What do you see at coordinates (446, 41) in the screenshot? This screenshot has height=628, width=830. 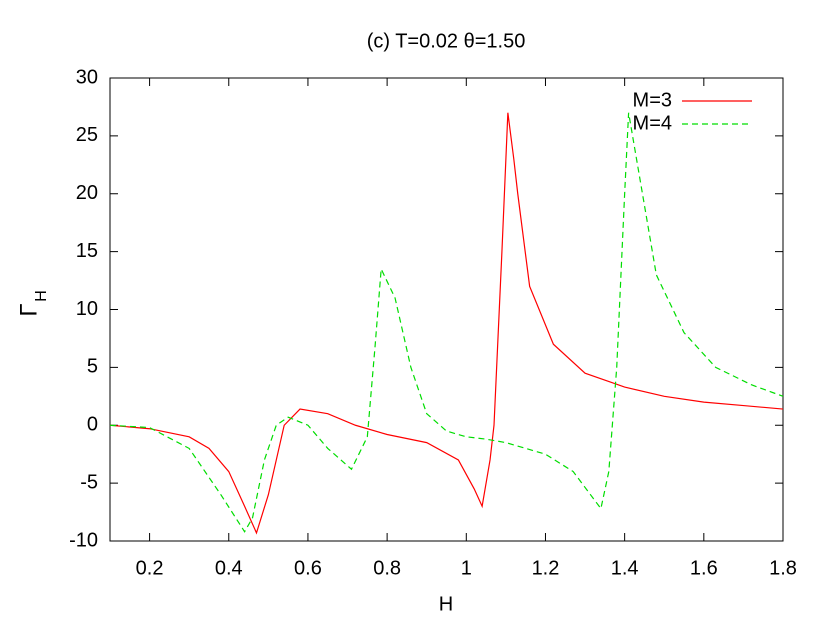 I see `chart-title: (c) T=0.02 θ=1.50` at bounding box center [446, 41].